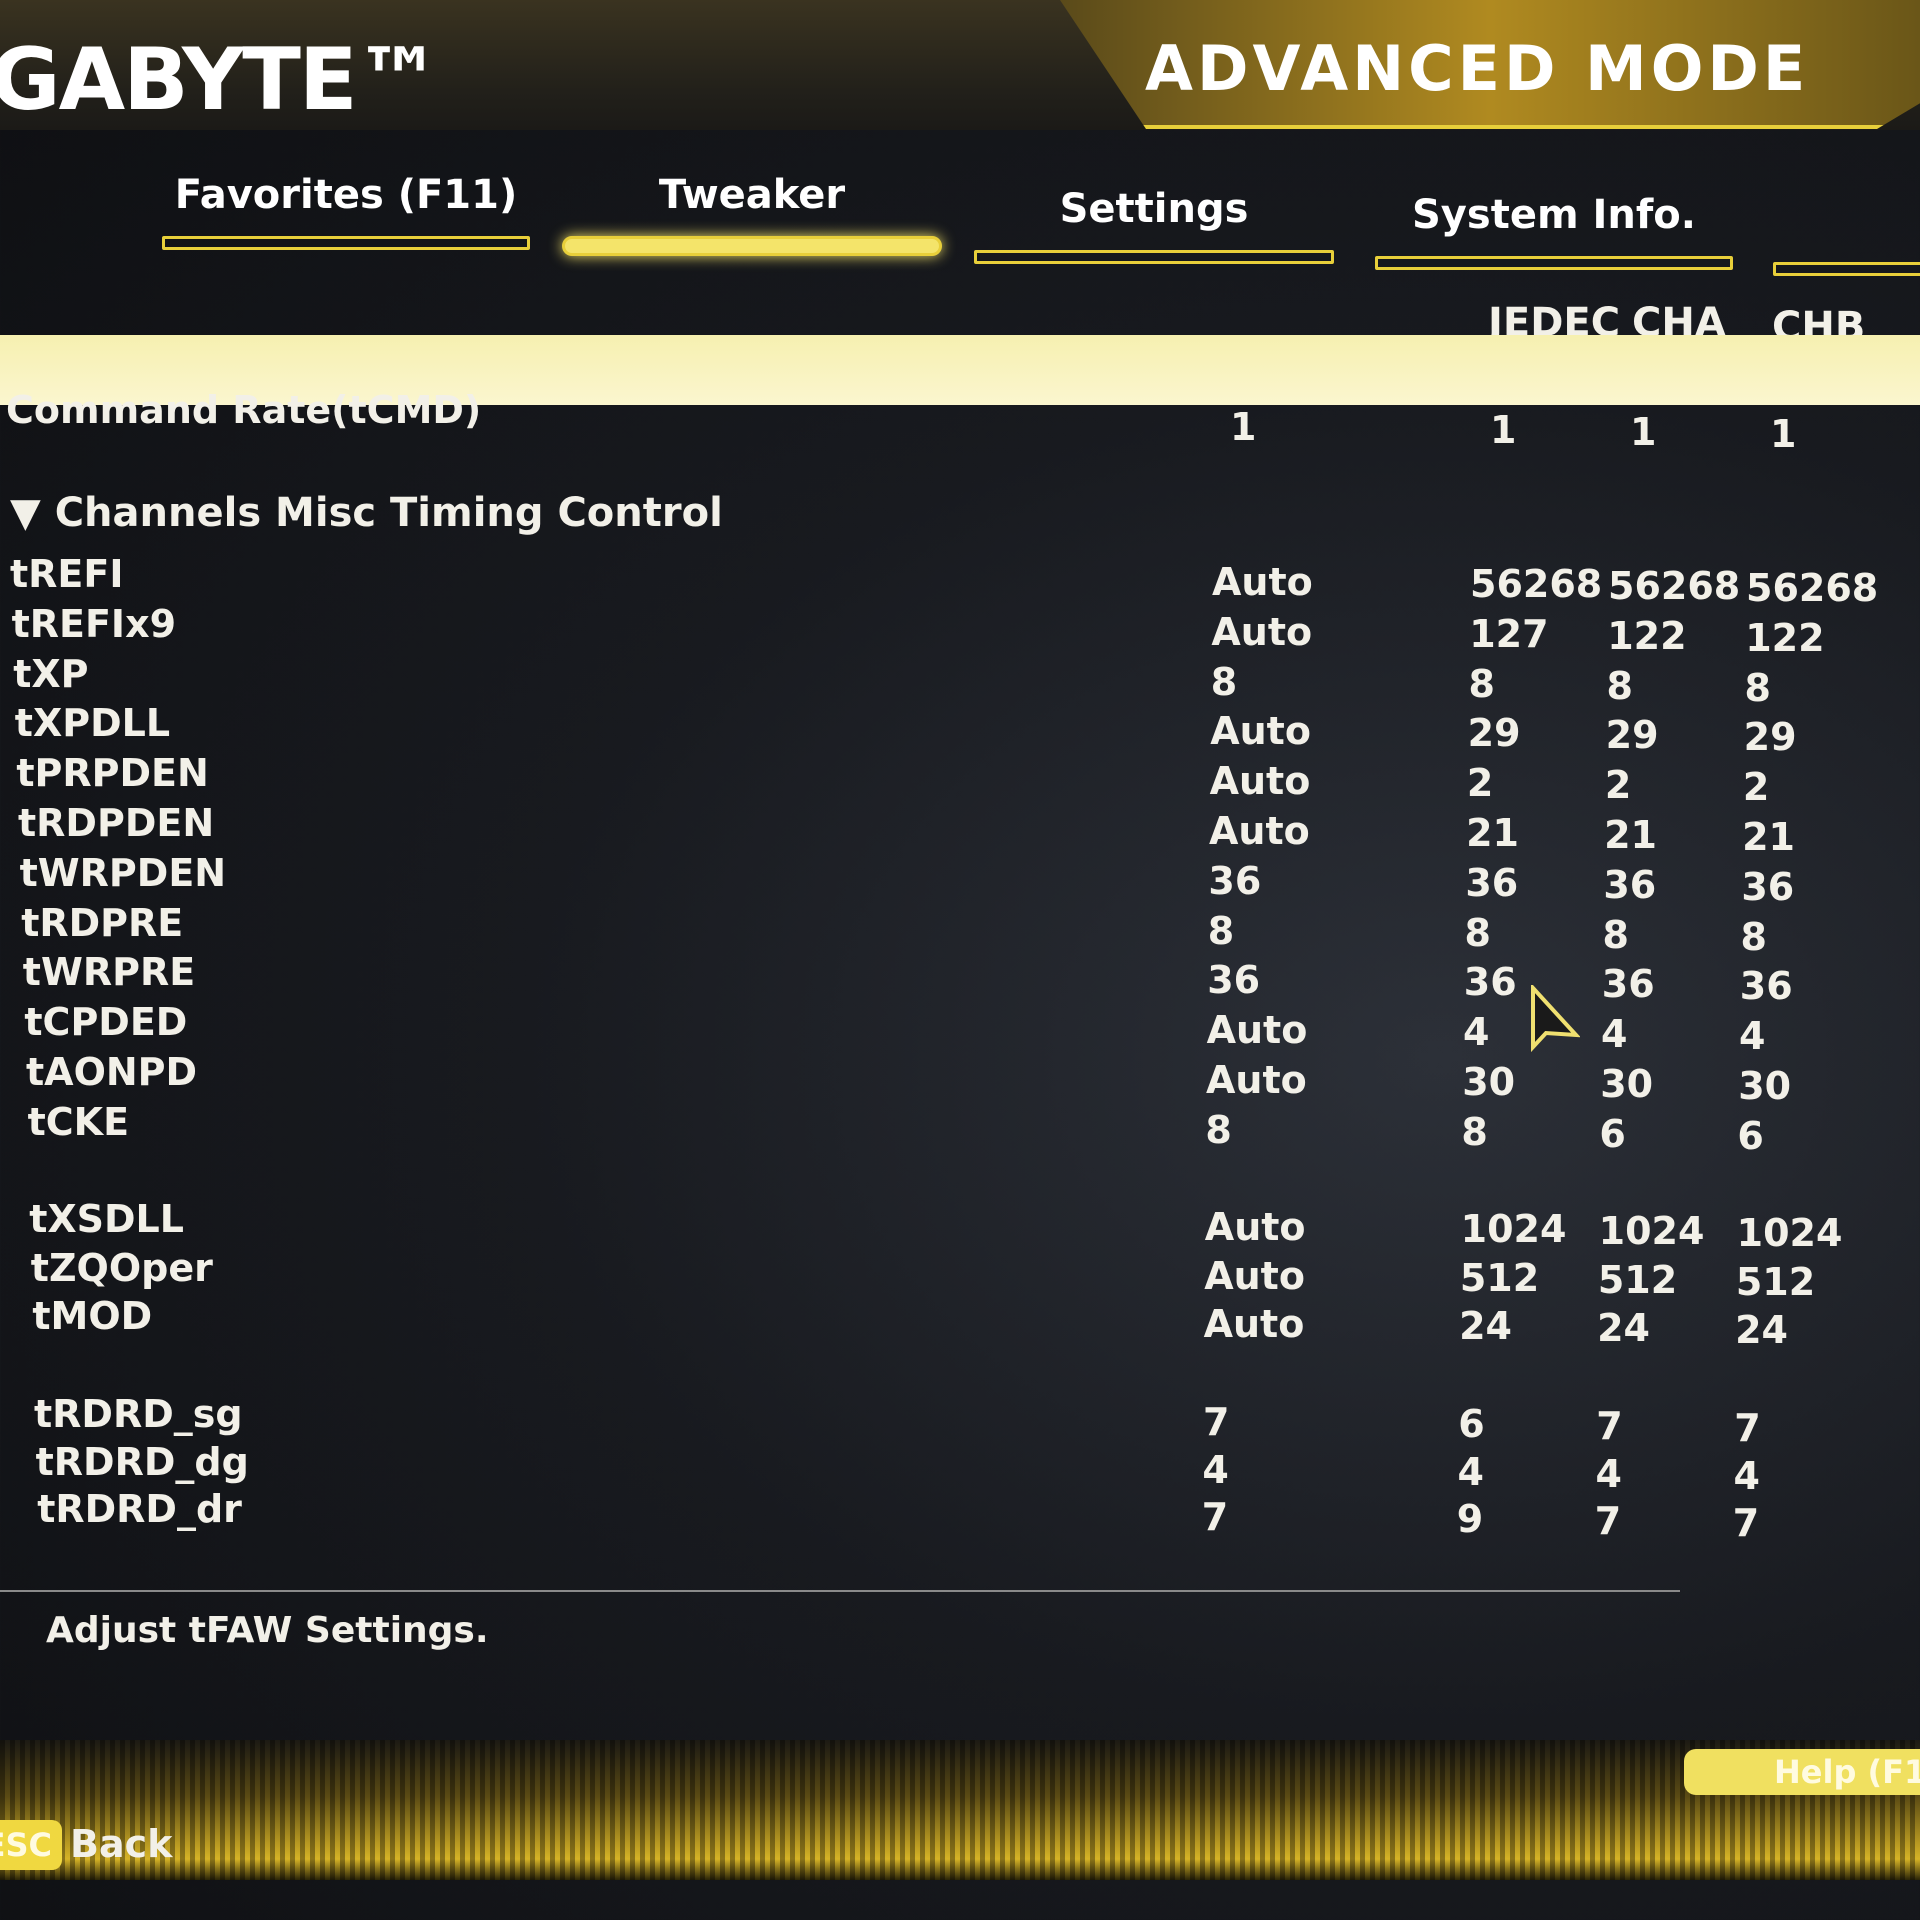 The width and height of the screenshot is (1920, 1920). I want to click on command-rate-cha: 1, so click(1643, 432).